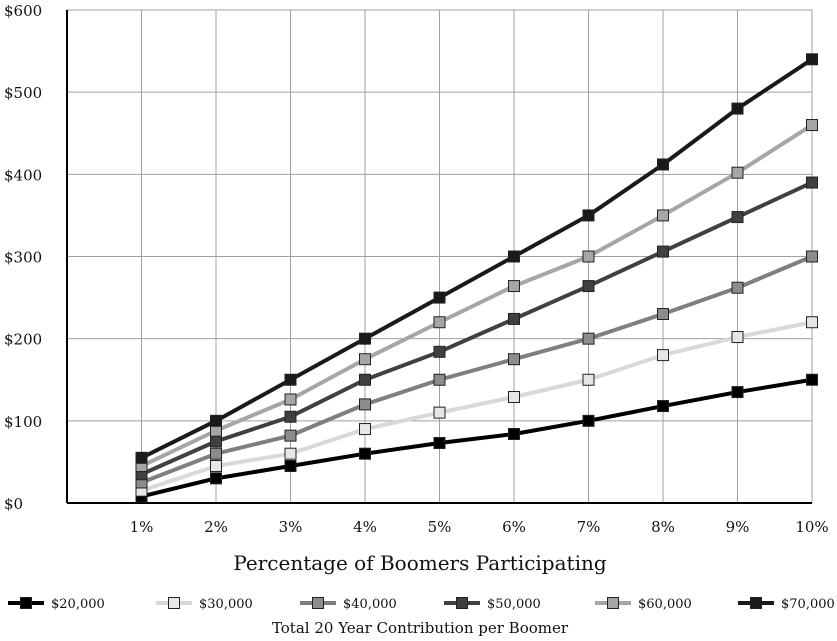  Describe the element at coordinates (440, 527) in the screenshot. I see `x-tick-label: 5%` at that location.